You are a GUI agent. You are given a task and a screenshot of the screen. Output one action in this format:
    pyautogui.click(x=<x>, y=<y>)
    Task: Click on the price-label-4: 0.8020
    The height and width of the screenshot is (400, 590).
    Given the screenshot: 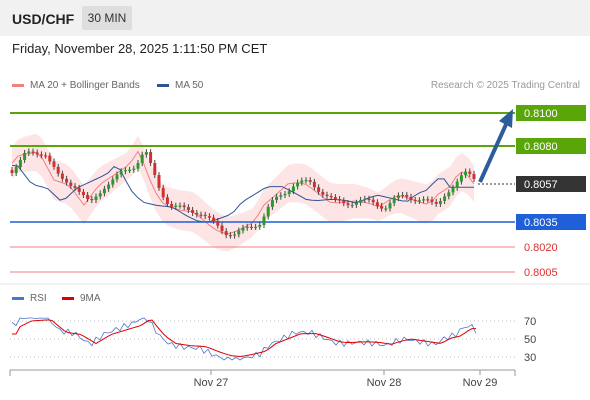 What is the action you would take?
    pyautogui.click(x=541, y=248)
    